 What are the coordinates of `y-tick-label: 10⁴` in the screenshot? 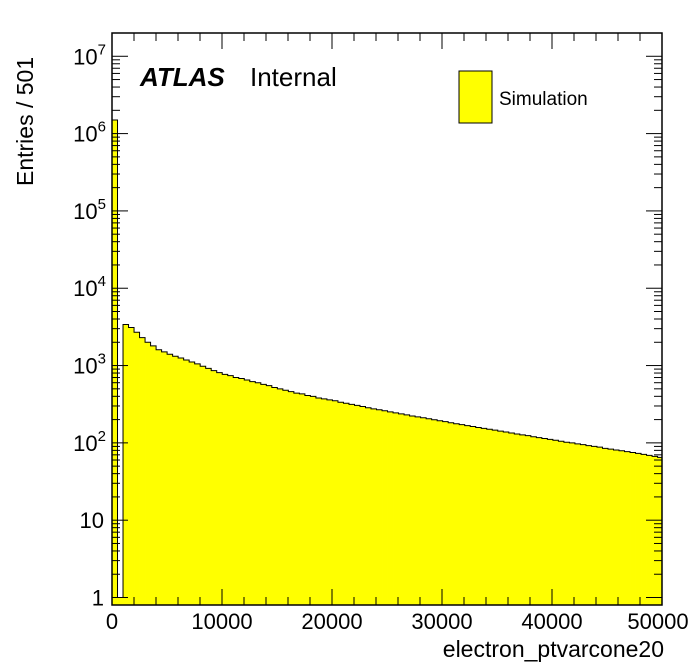 It's located at (89, 287).